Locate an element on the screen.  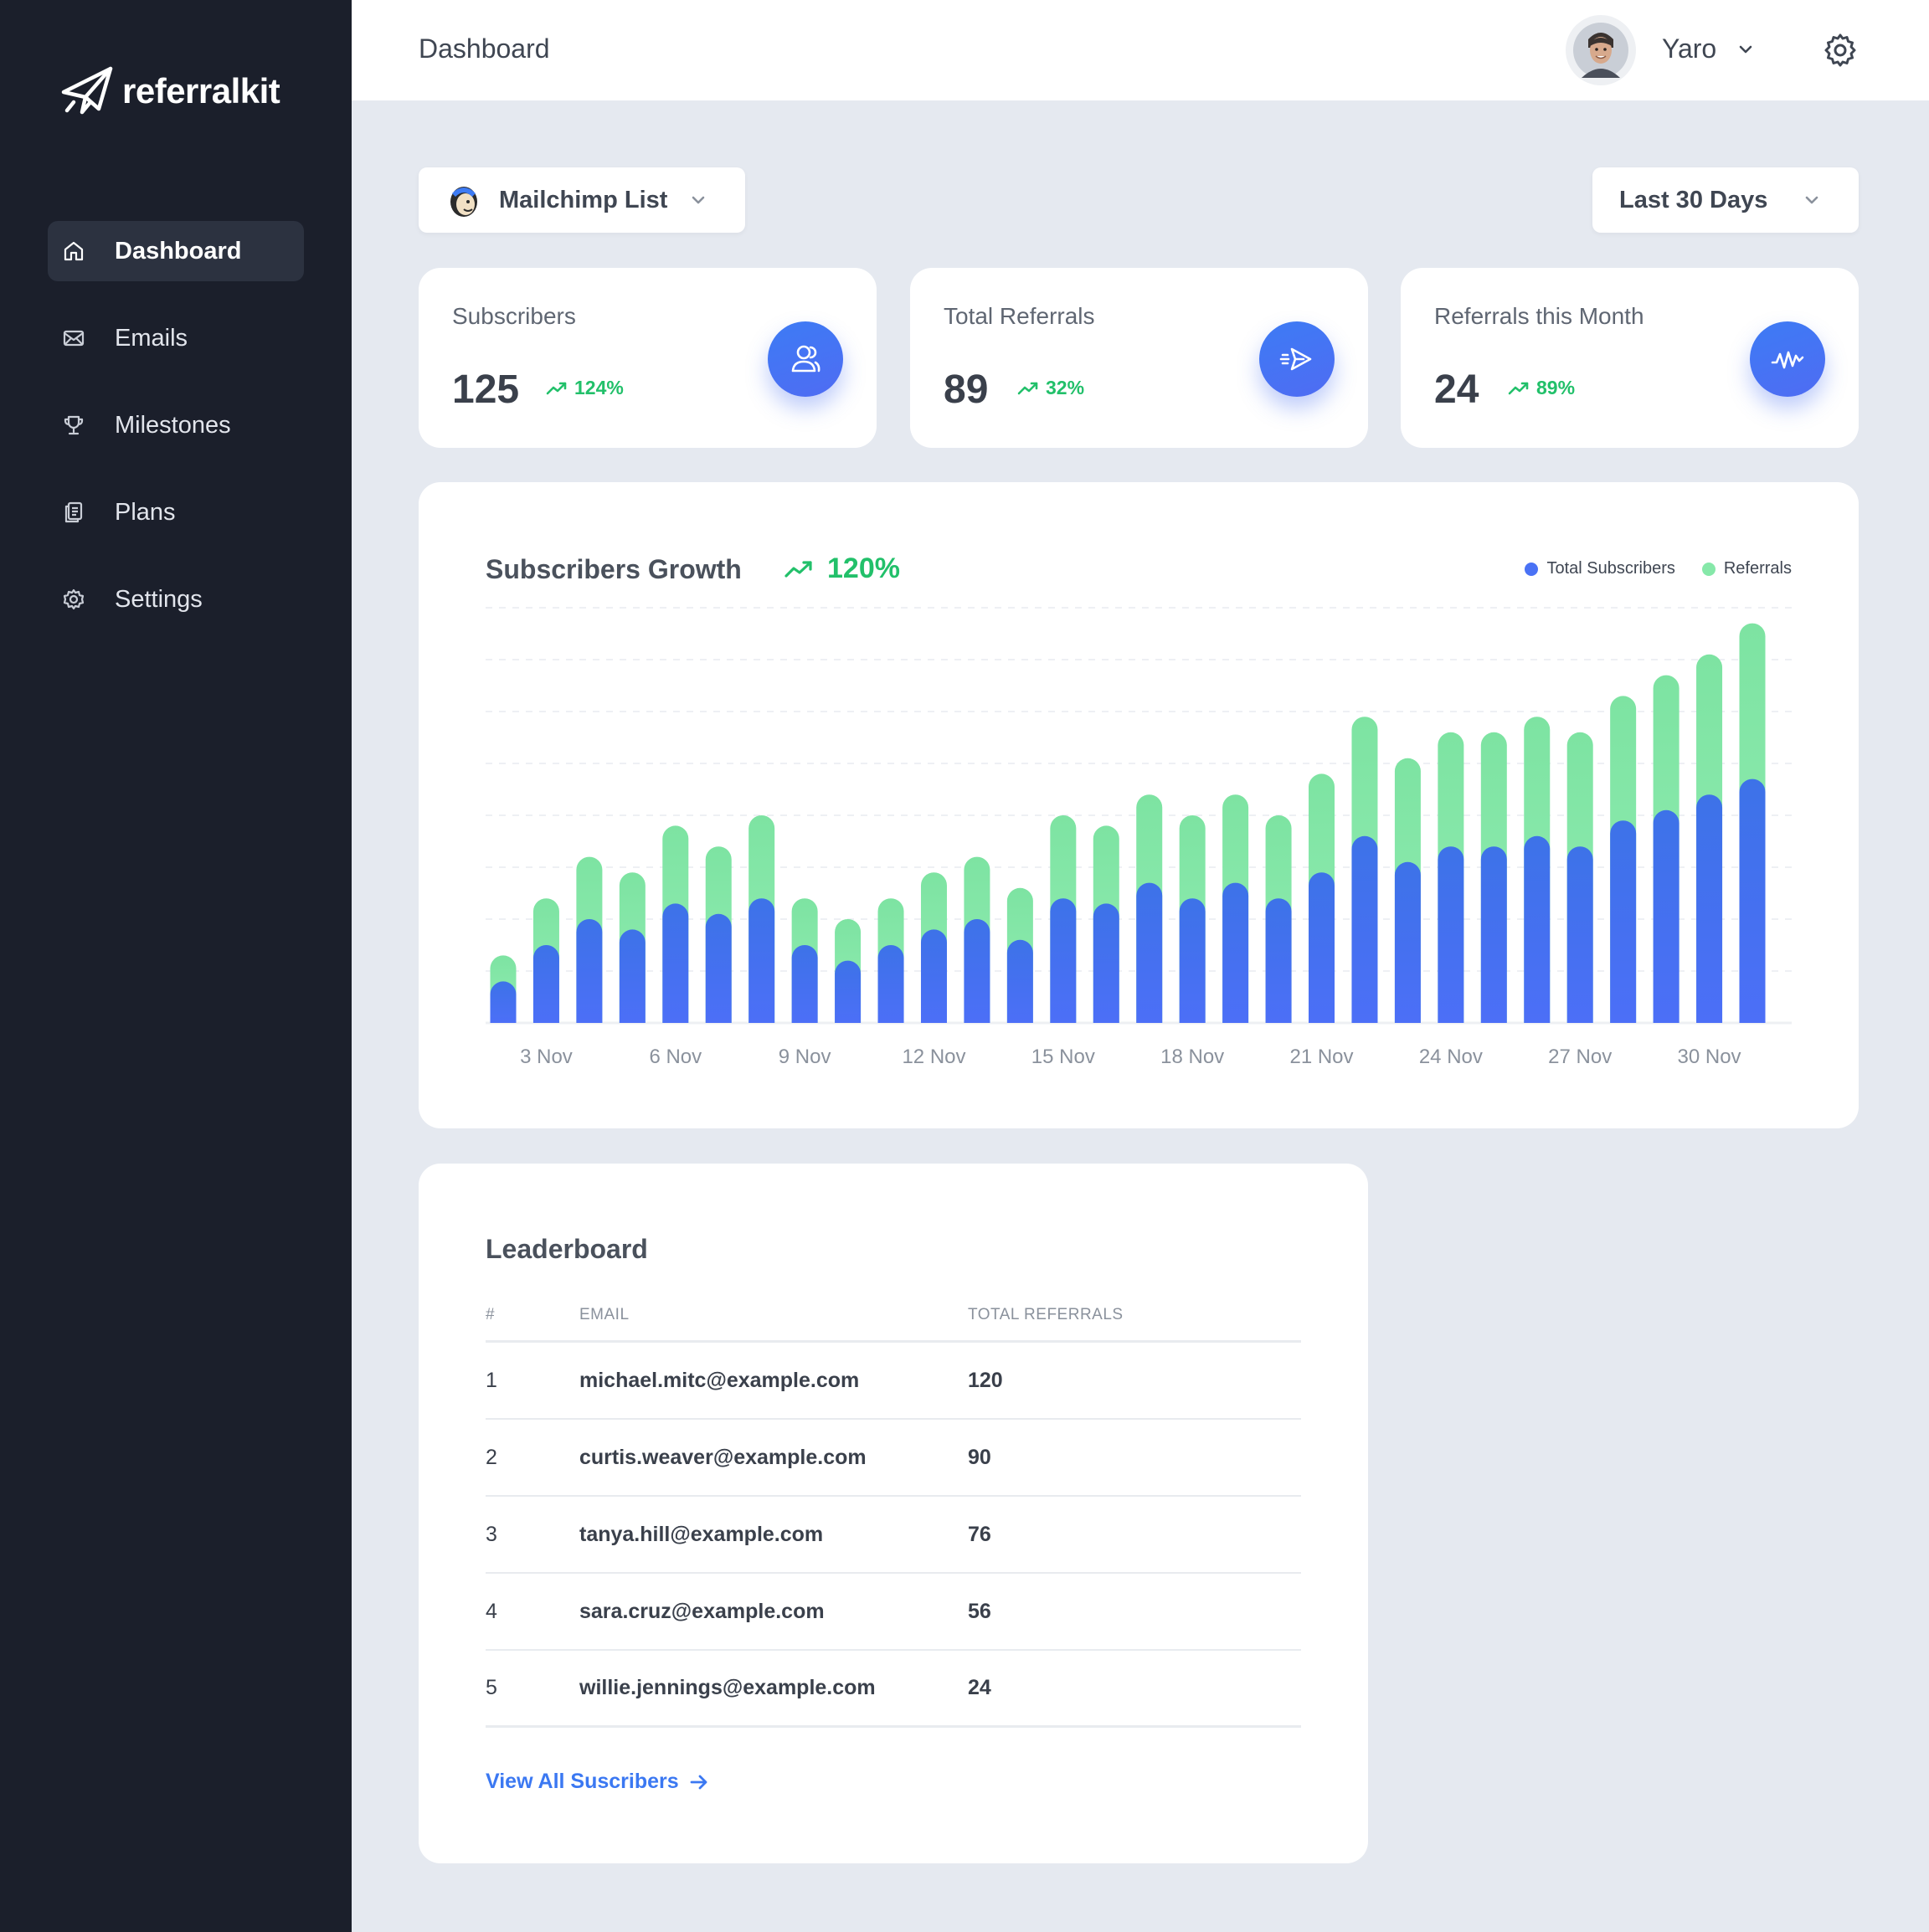
row-referrals: 56 is located at coordinates (980, 1611).